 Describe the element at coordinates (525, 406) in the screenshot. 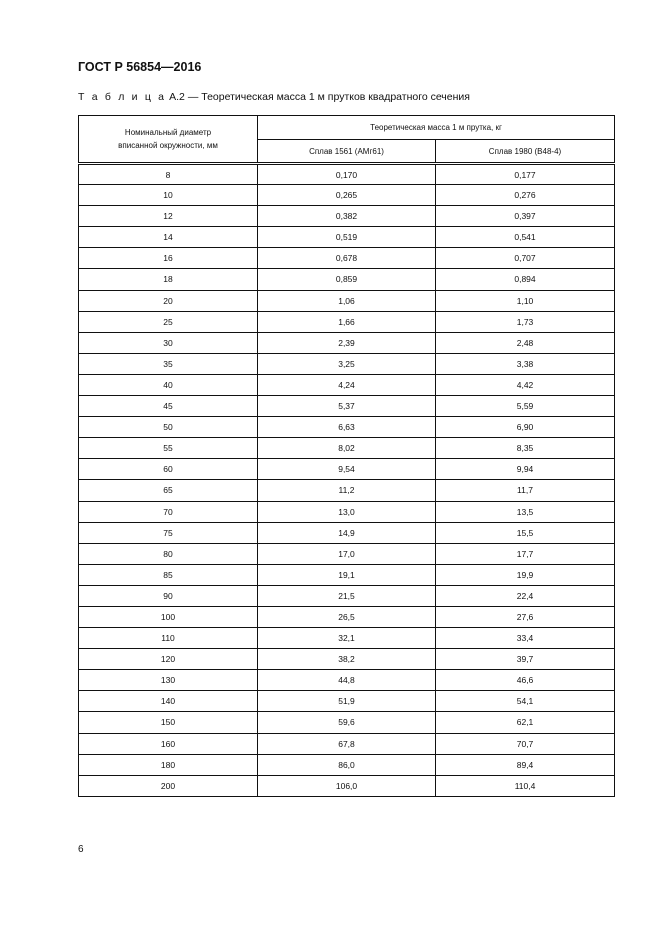

I see `cell-mass-1980: 5,59` at that location.